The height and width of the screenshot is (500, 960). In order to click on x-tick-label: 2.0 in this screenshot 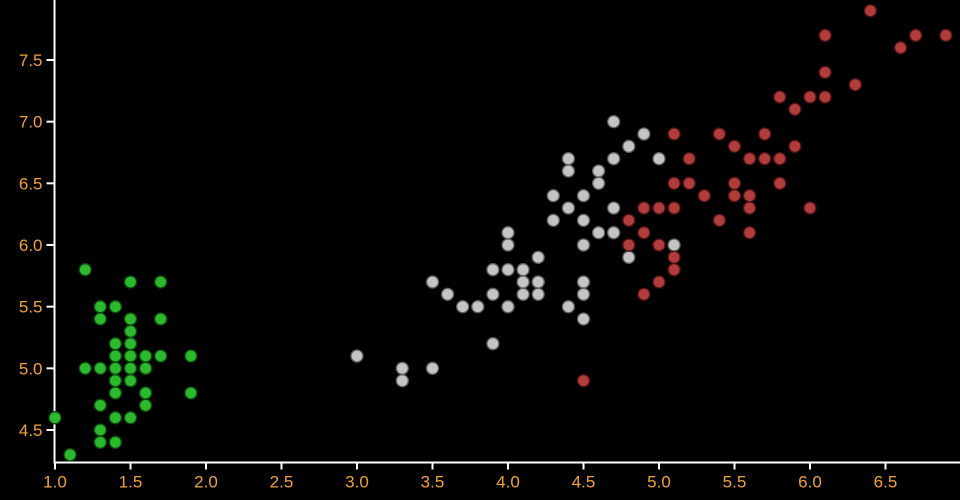, I will do `click(206, 482)`.